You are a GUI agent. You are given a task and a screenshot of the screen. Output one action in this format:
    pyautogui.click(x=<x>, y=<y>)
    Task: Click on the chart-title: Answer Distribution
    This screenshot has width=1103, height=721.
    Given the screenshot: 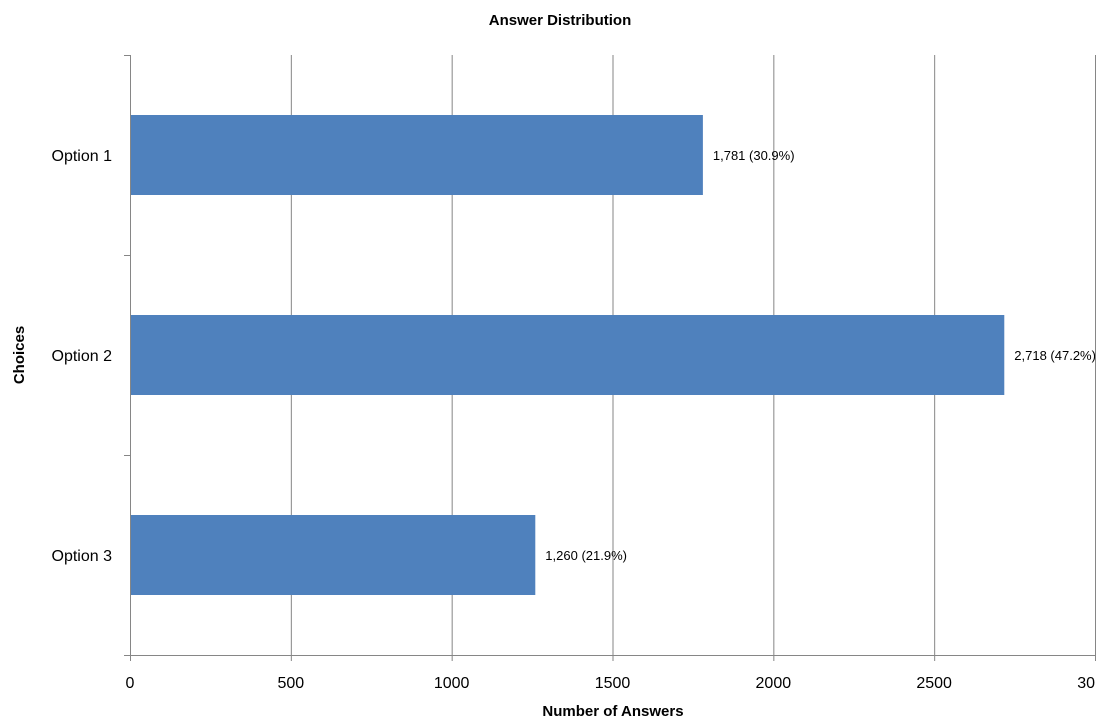 What is the action you would take?
    pyautogui.click(x=560, y=20)
    